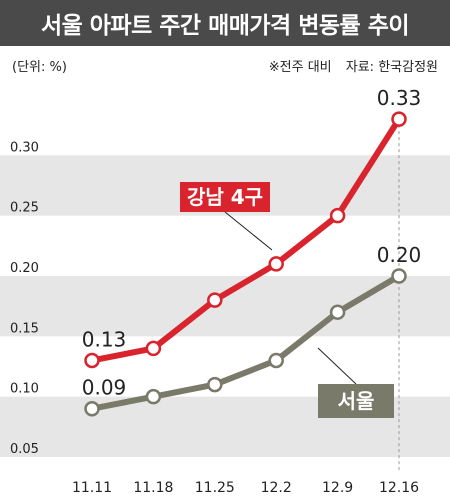 Image resolution: width=450 pixels, height=504 pixels. What do you see at coordinates (399, 255) in the screenshot?
I see `data-label: 0.20` at bounding box center [399, 255].